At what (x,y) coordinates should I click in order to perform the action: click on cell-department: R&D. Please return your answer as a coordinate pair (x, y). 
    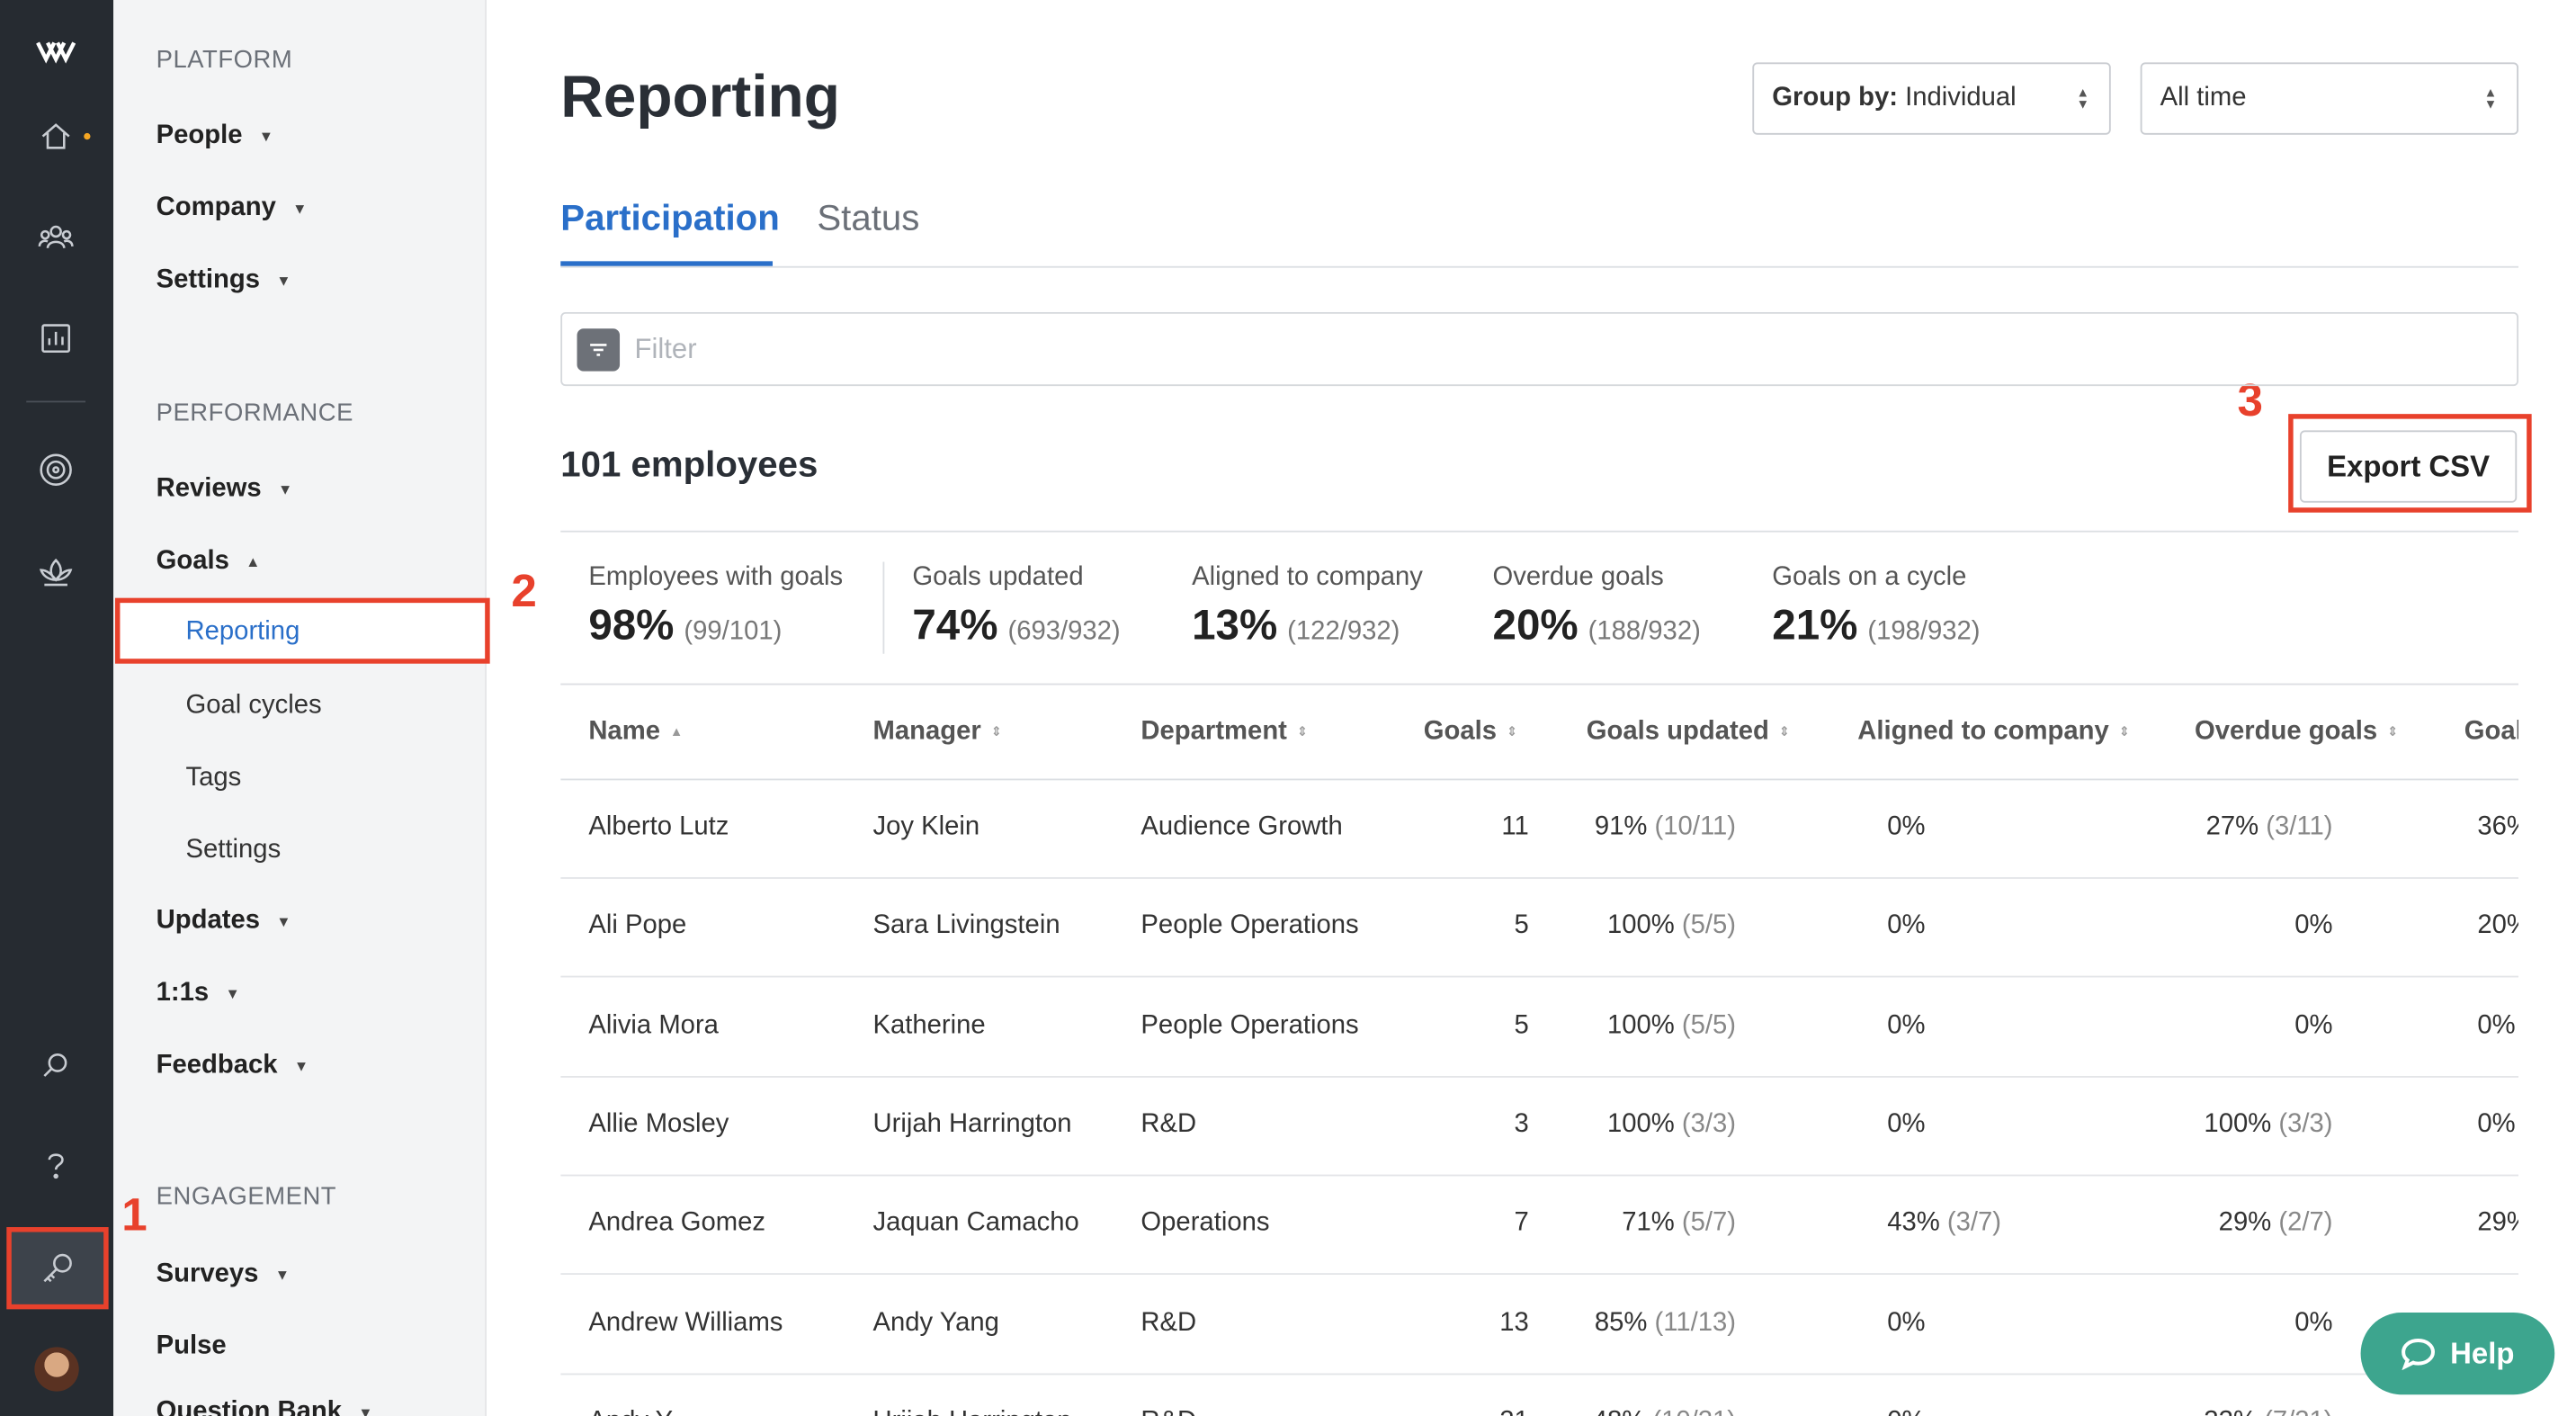
    Looking at the image, I should click on (1168, 1412).